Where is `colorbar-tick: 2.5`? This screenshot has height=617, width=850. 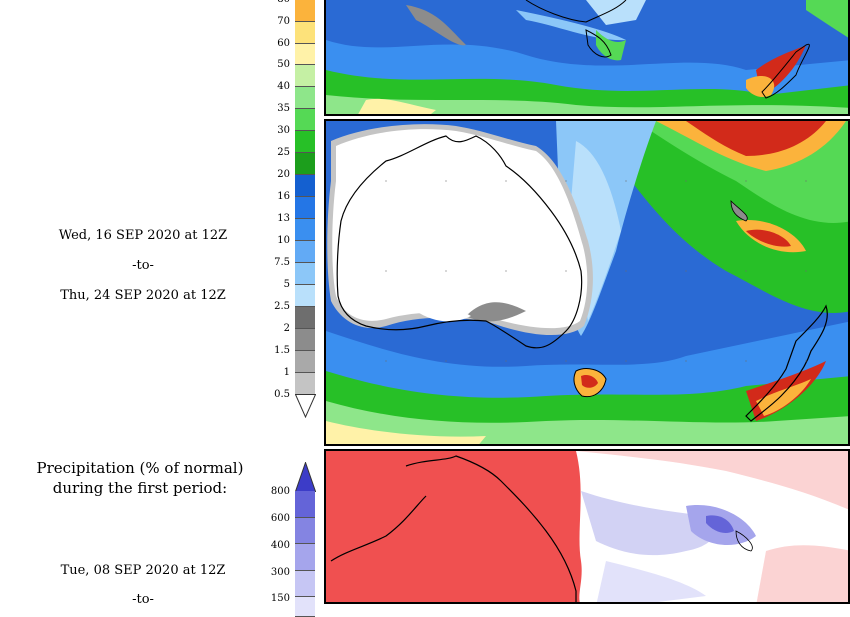
colorbar-tick: 2.5 is located at coordinates (282, 306).